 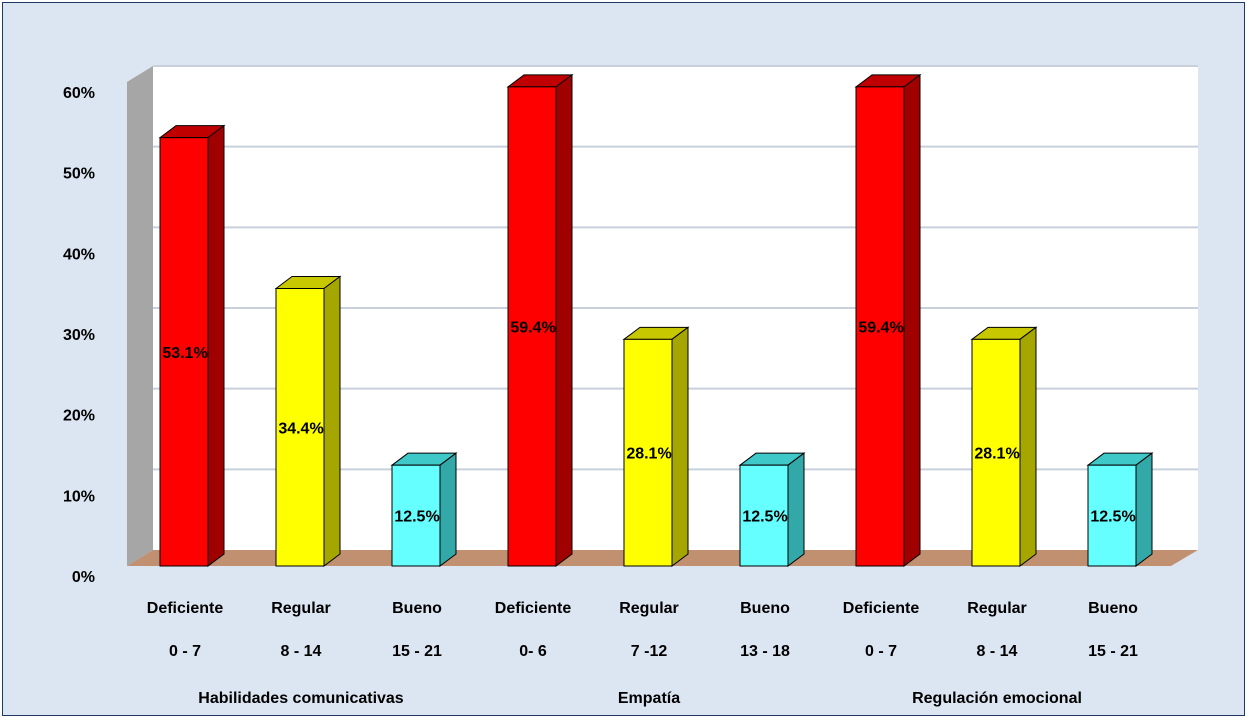 What do you see at coordinates (533, 651) in the screenshot?
I see `category-range-label: 0- 6` at bounding box center [533, 651].